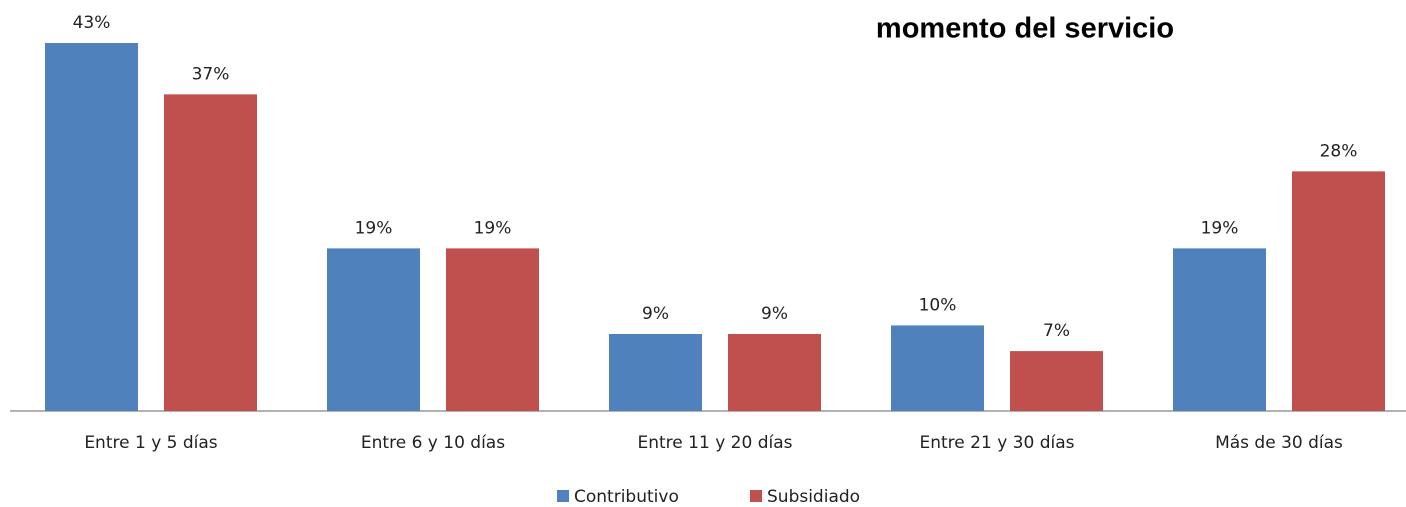 The image size is (1406, 507). I want to click on data-label: 37%, so click(211, 74).